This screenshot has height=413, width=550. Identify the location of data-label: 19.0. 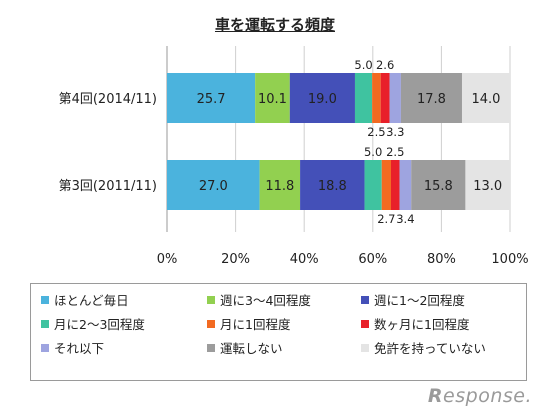
(322, 99).